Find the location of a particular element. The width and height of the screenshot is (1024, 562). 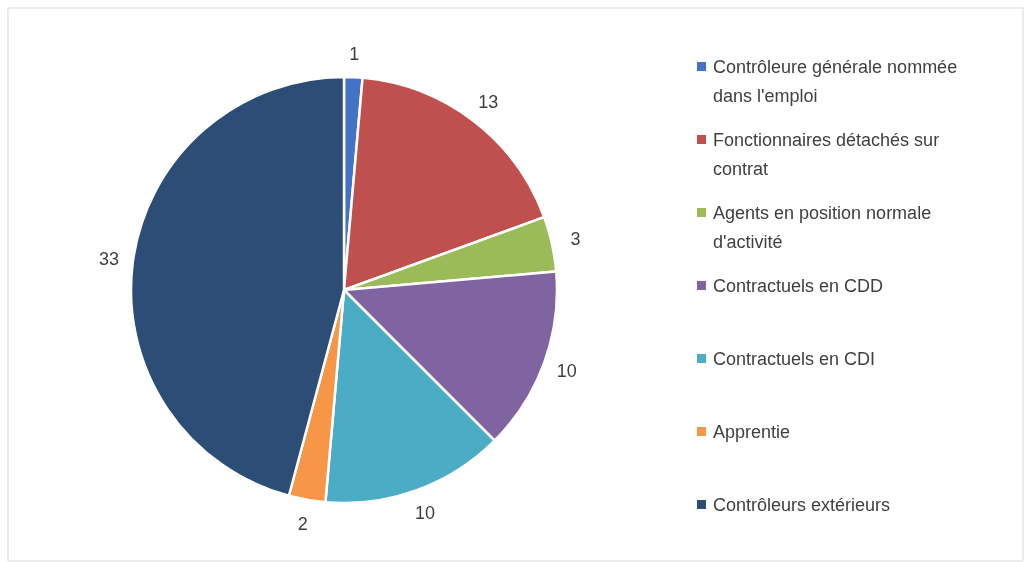

legend-label: Contractuels en CDI is located at coordinates (794, 359).